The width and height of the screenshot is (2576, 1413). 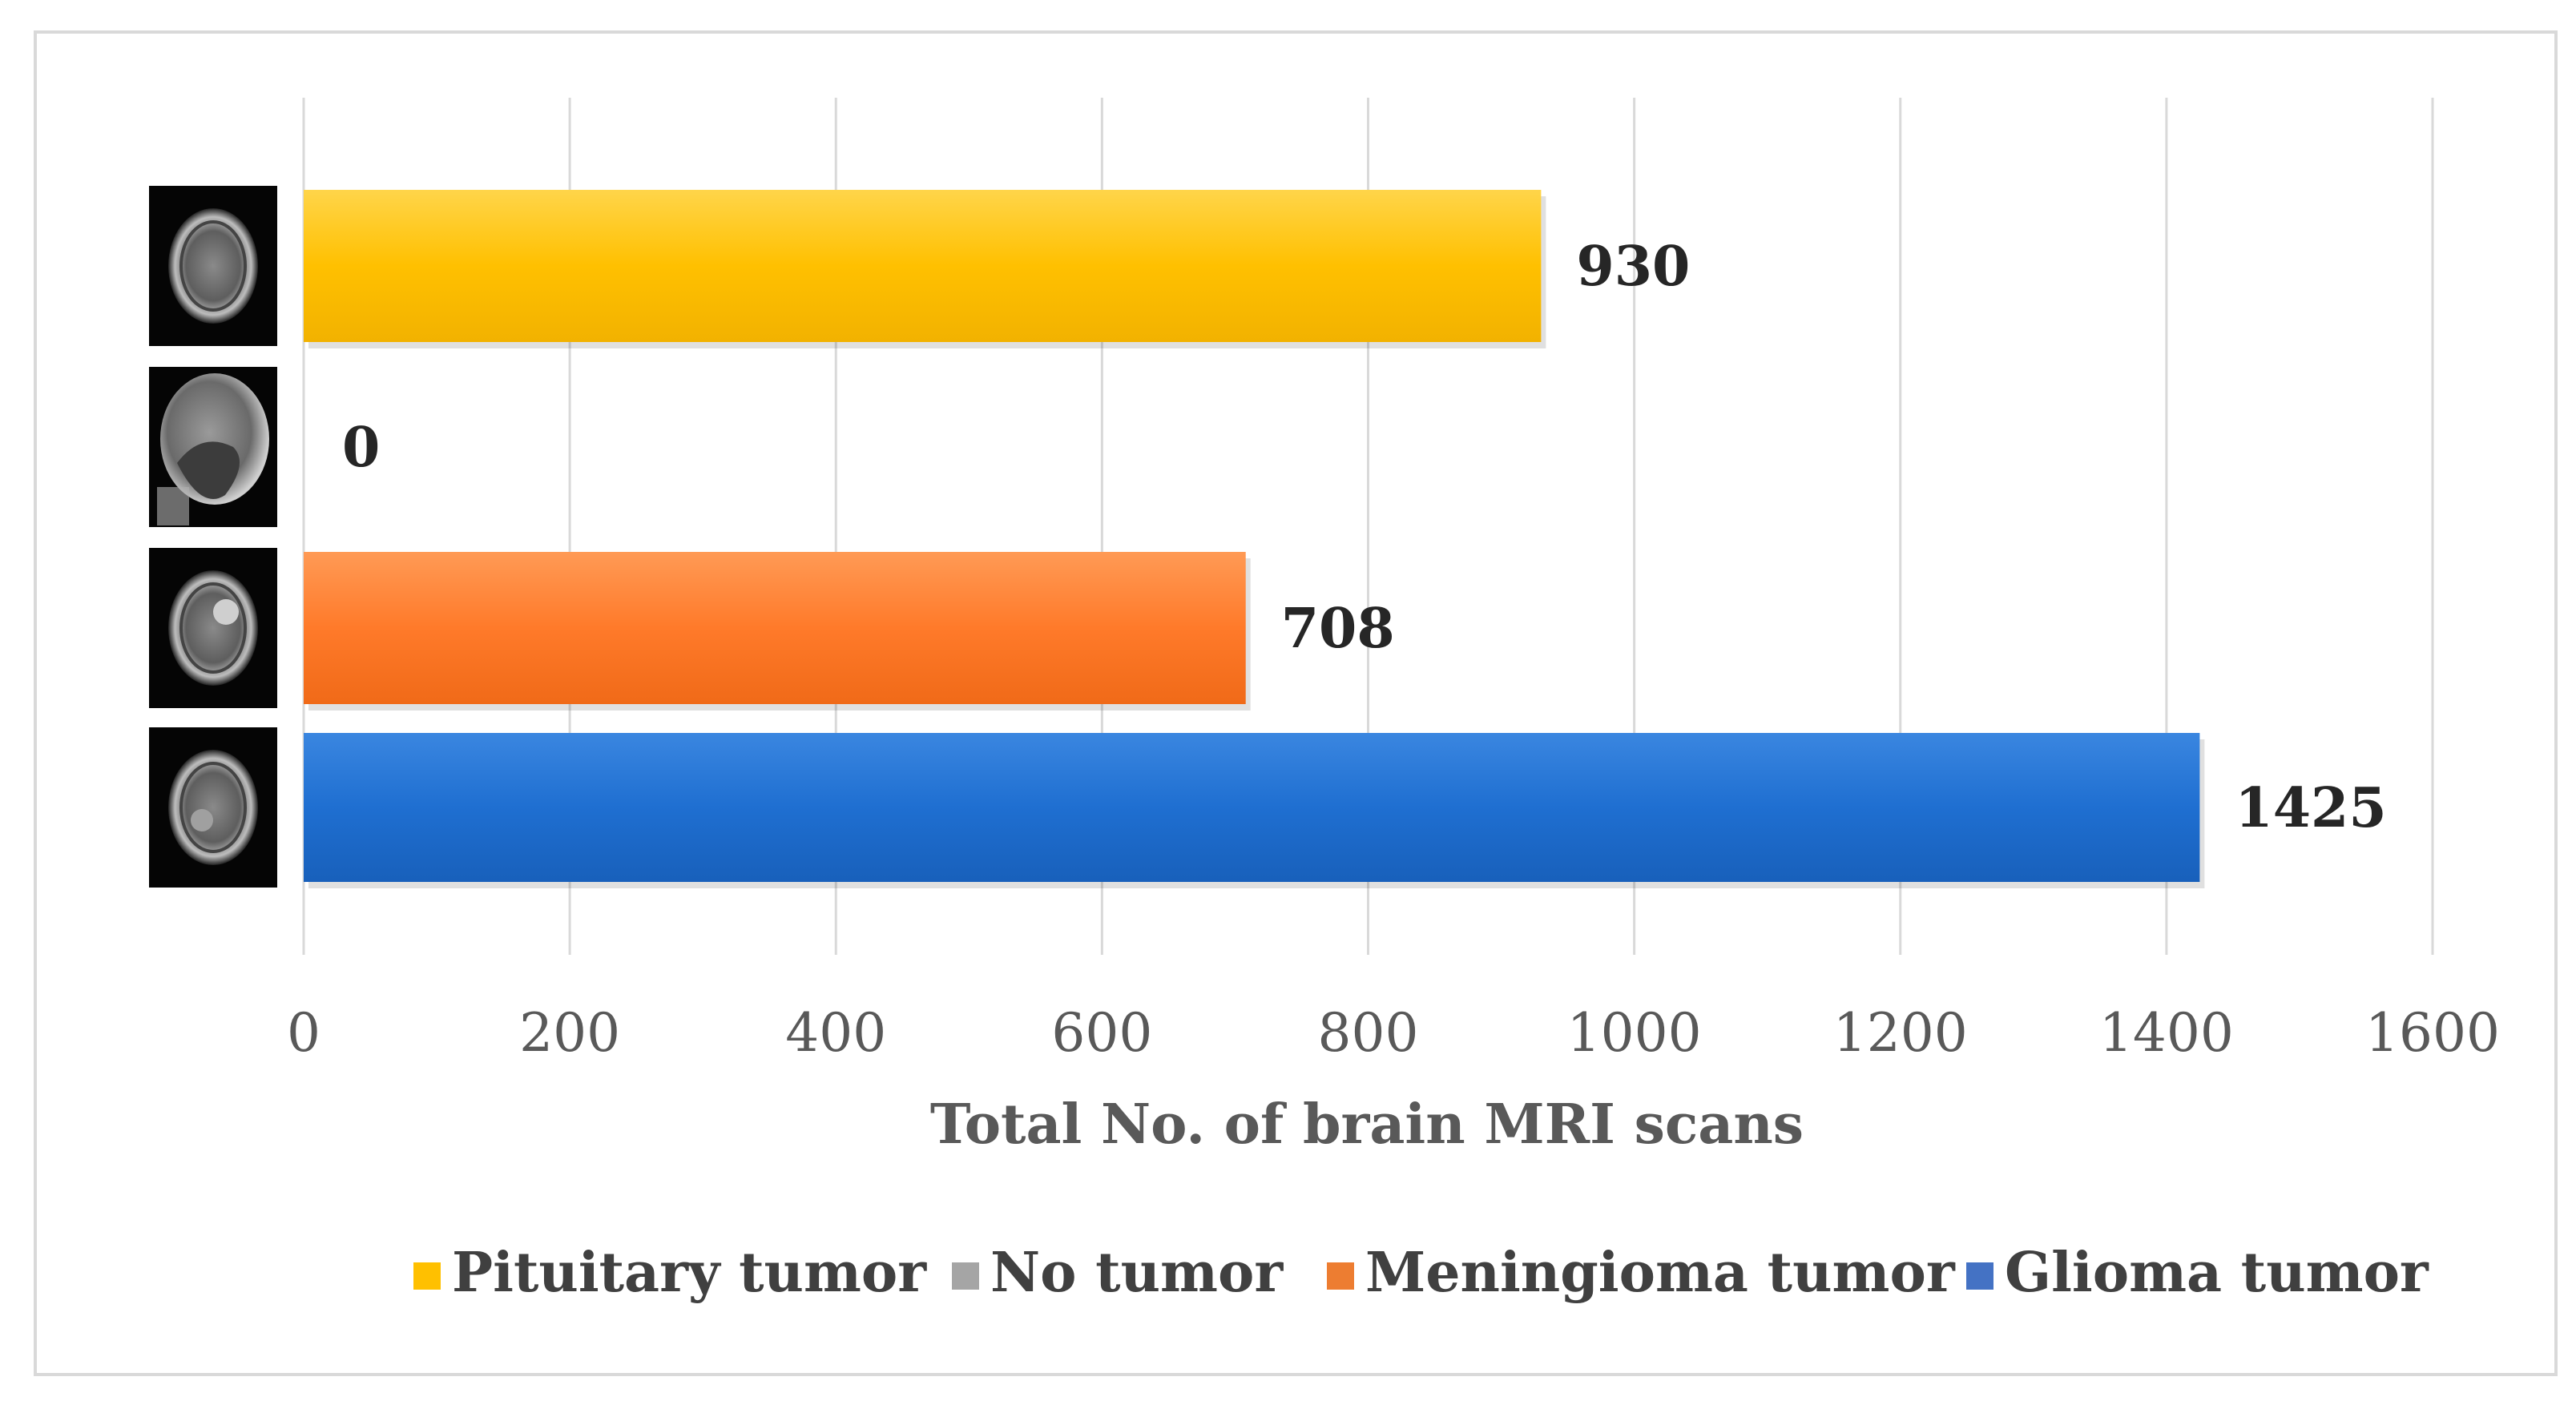 I want to click on data-label: 0, so click(x=361, y=448).